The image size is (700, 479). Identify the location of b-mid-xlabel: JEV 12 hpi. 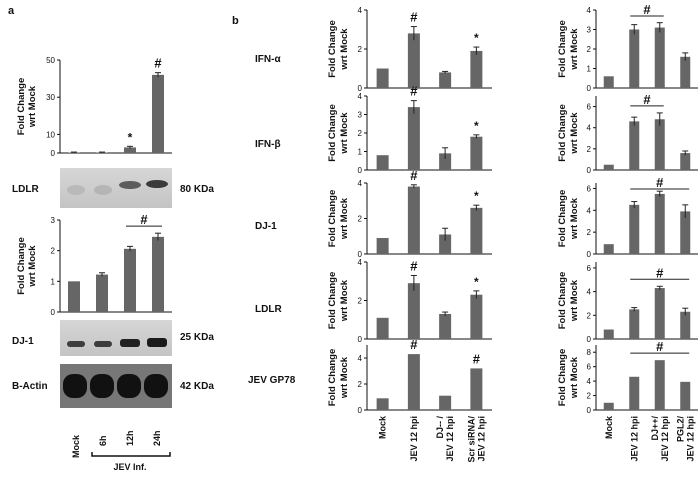
(414, 439).